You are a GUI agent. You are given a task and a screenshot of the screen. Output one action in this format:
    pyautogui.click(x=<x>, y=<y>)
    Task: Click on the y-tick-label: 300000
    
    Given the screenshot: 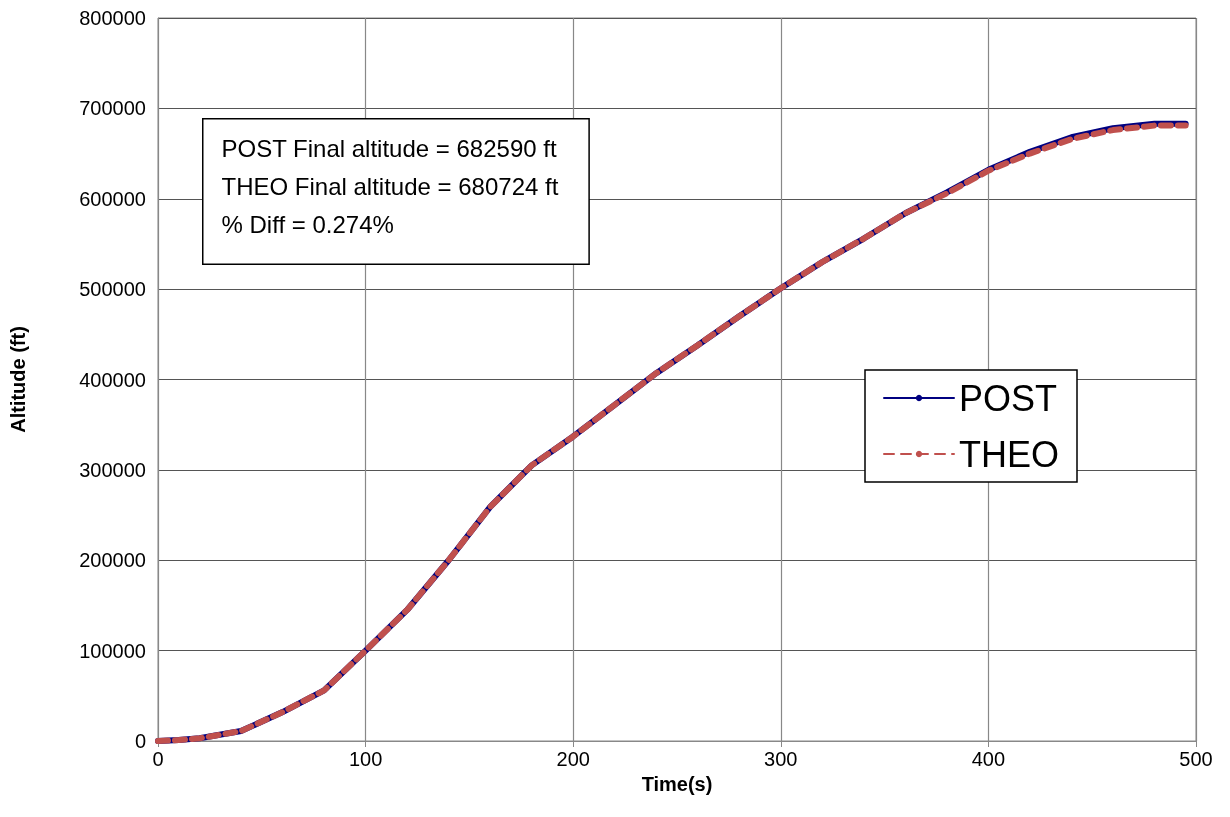 What is the action you would take?
    pyautogui.click(x=112, y=469)
    